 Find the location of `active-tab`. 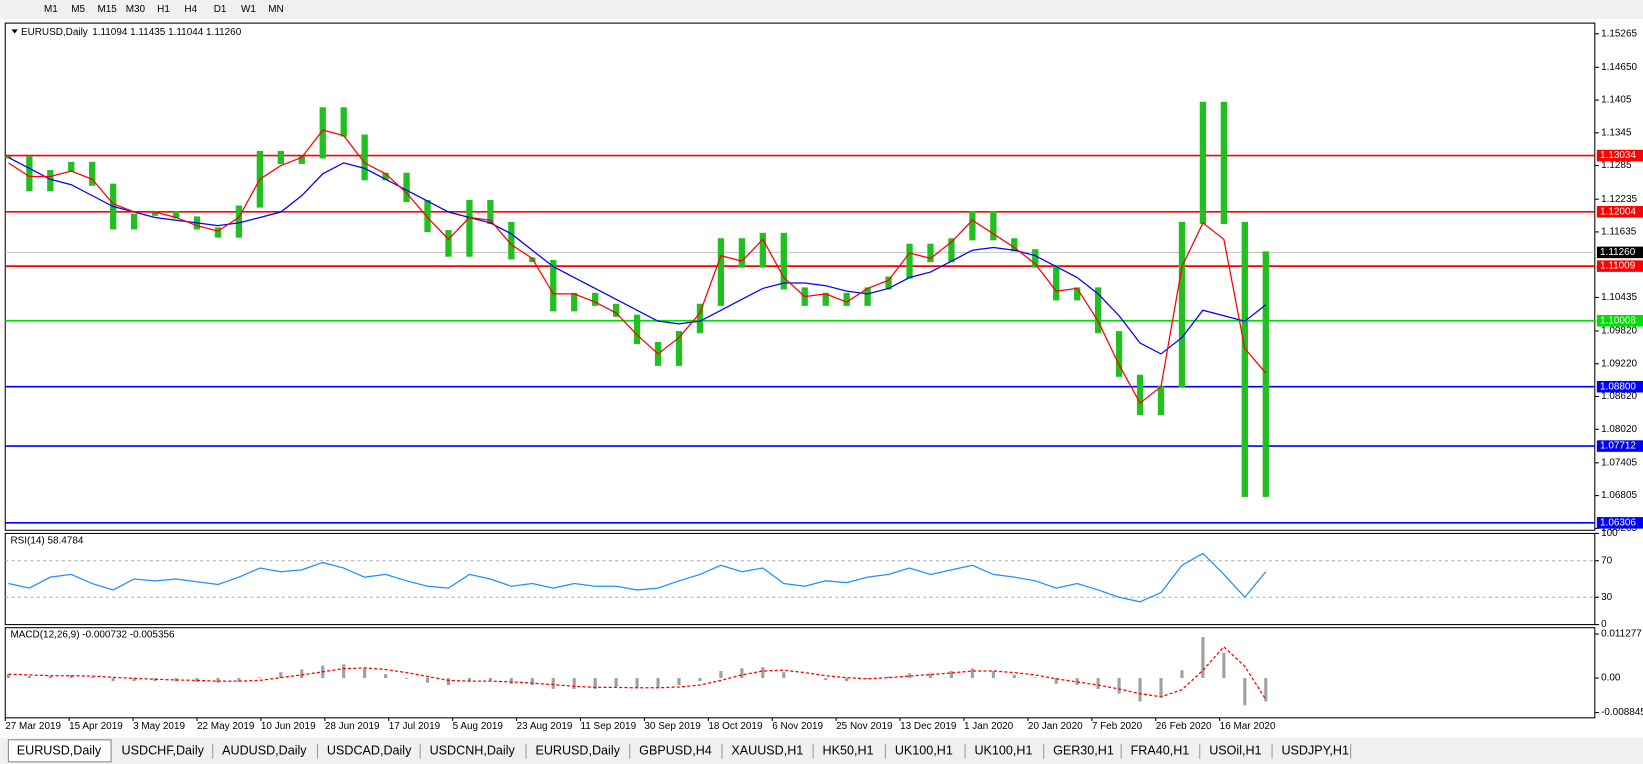

active-tab is located at coordinates (59, 751).